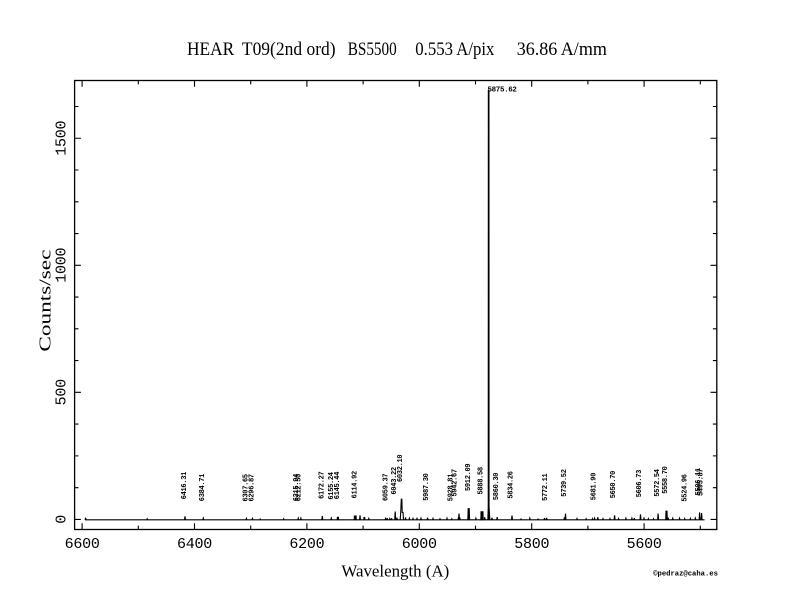  I want to click on svg-text: 5739.52, so click(565, 482).